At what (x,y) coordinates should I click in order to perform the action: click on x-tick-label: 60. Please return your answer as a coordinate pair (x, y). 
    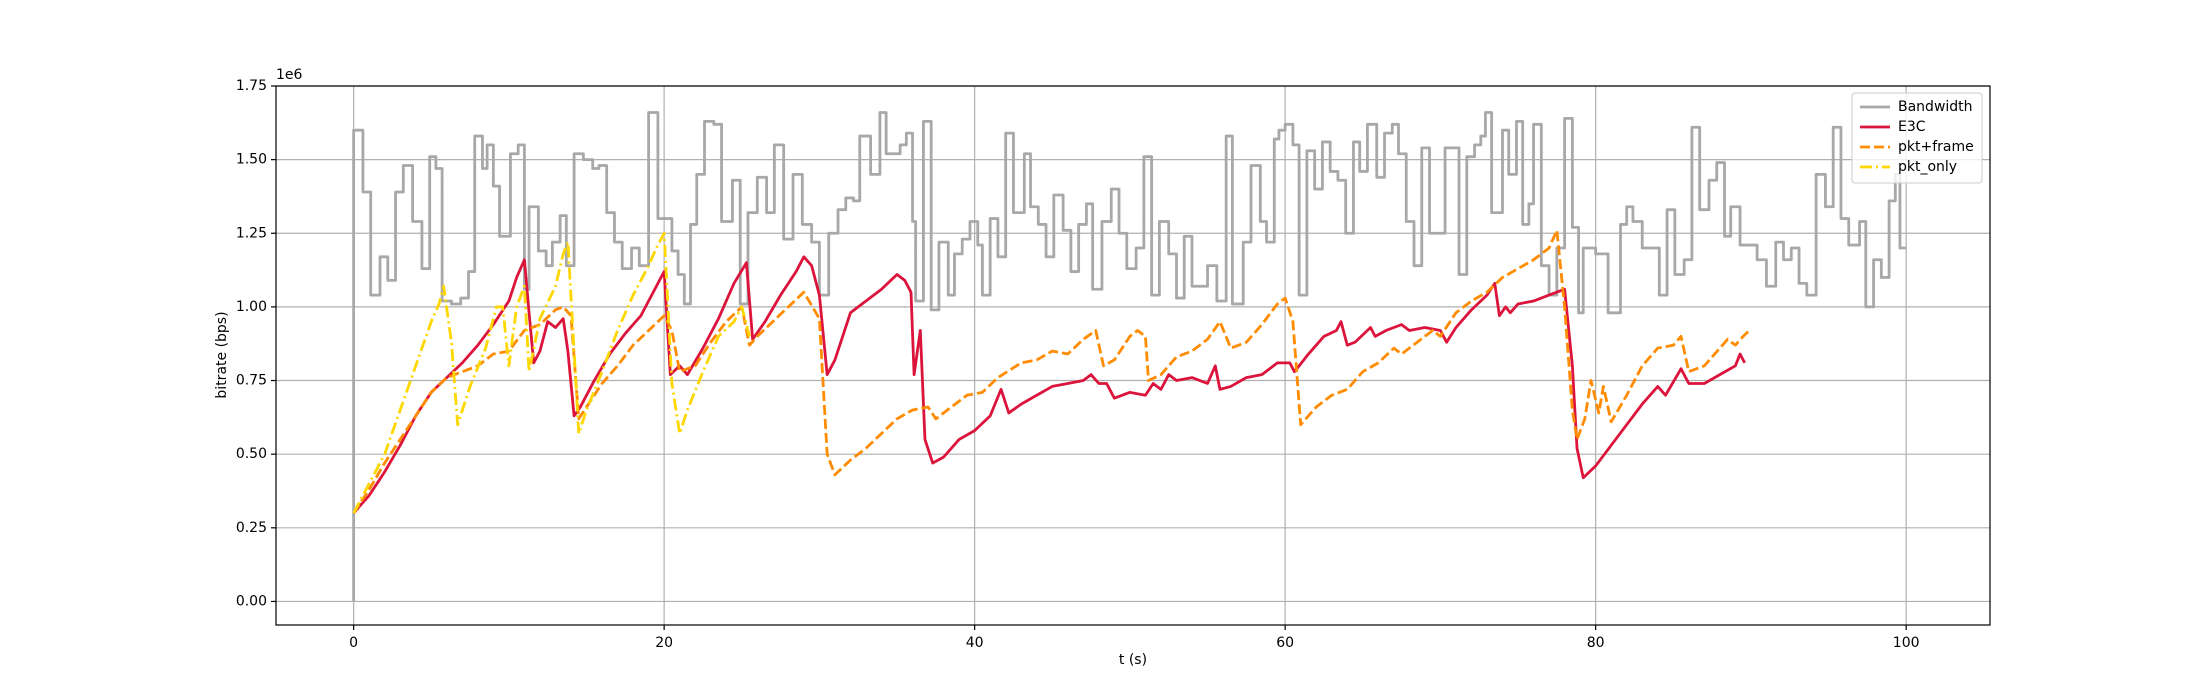
    Looking at the image, I should click on (1285, 643).